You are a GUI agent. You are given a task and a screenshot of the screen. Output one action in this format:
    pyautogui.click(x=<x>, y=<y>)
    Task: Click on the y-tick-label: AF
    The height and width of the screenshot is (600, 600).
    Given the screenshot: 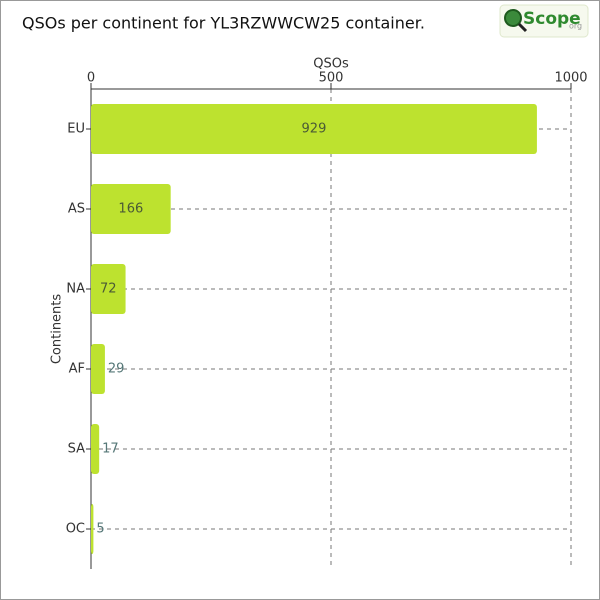 What is the action you would take?
    pyautogui.click(x=77, y=369)
    